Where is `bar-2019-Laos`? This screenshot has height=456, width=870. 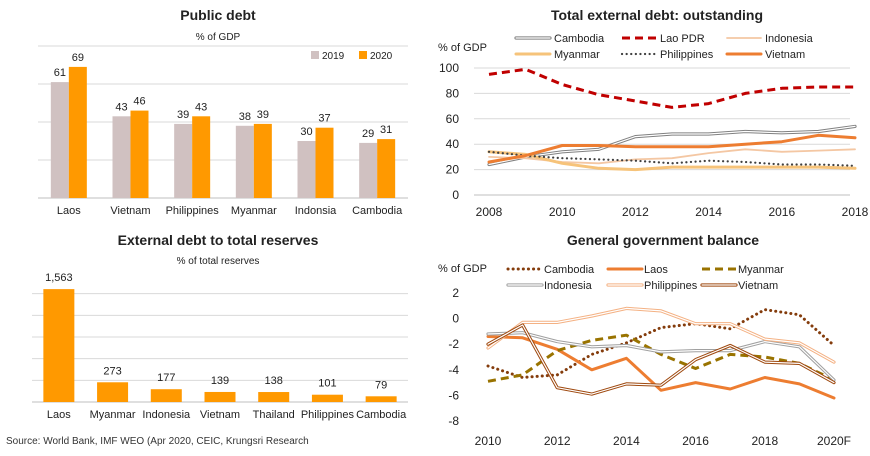 bar-2019-Laos is located at coordinates (59, 140).